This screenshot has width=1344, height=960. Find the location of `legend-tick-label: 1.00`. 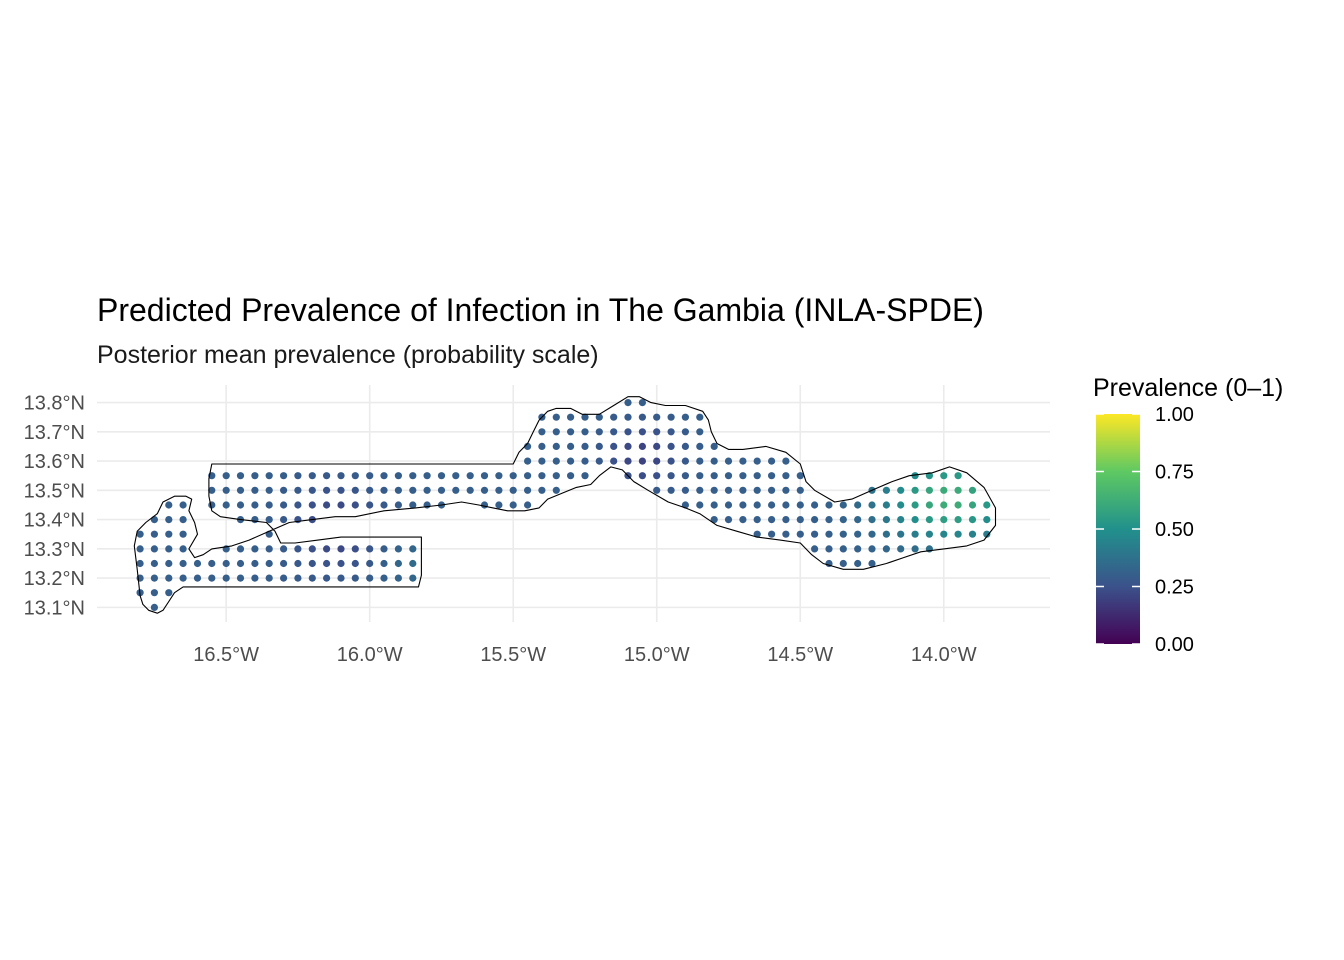

legend-tick-label: 1.00 is located at coordinates (1174, 415).